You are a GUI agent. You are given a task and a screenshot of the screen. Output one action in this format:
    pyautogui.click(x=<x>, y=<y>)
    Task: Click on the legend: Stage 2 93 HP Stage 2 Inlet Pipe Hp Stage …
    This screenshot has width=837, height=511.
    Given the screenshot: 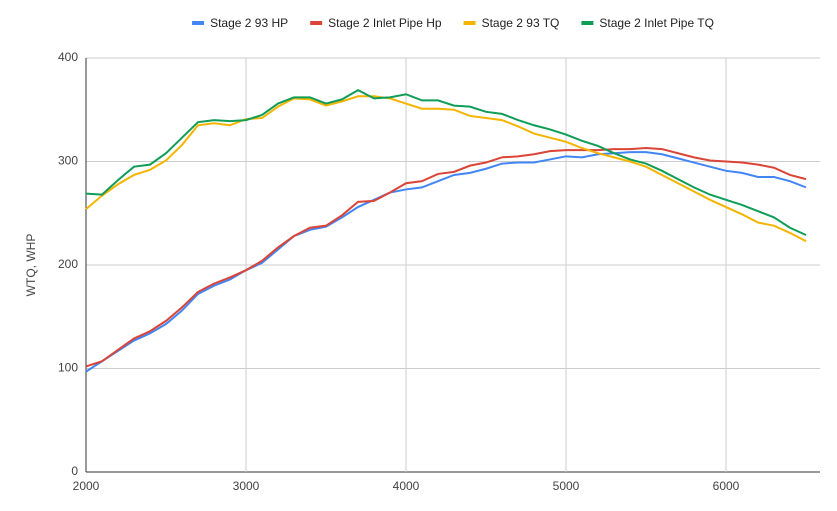 What is the action you would take?
    pyautogui.click(x=453, y=23)
    